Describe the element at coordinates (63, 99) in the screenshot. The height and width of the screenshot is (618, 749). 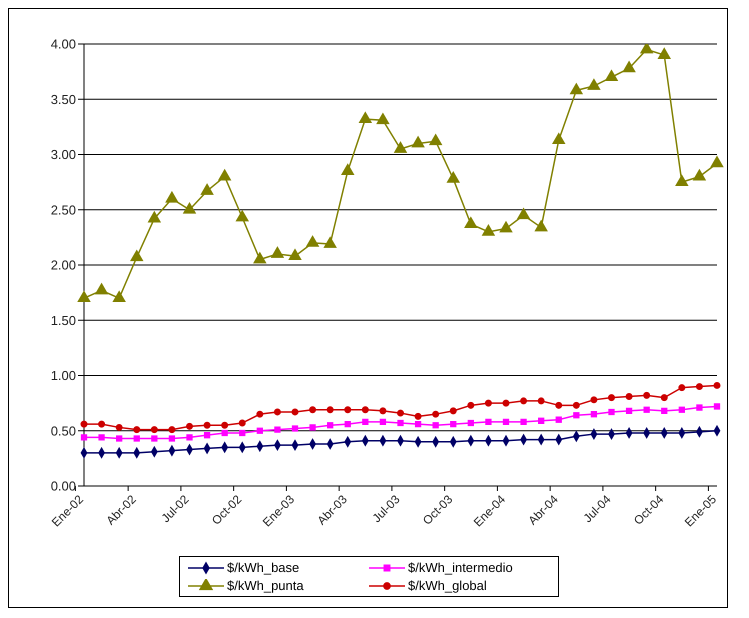
I see `y-tick-label: 3.50` at that location.